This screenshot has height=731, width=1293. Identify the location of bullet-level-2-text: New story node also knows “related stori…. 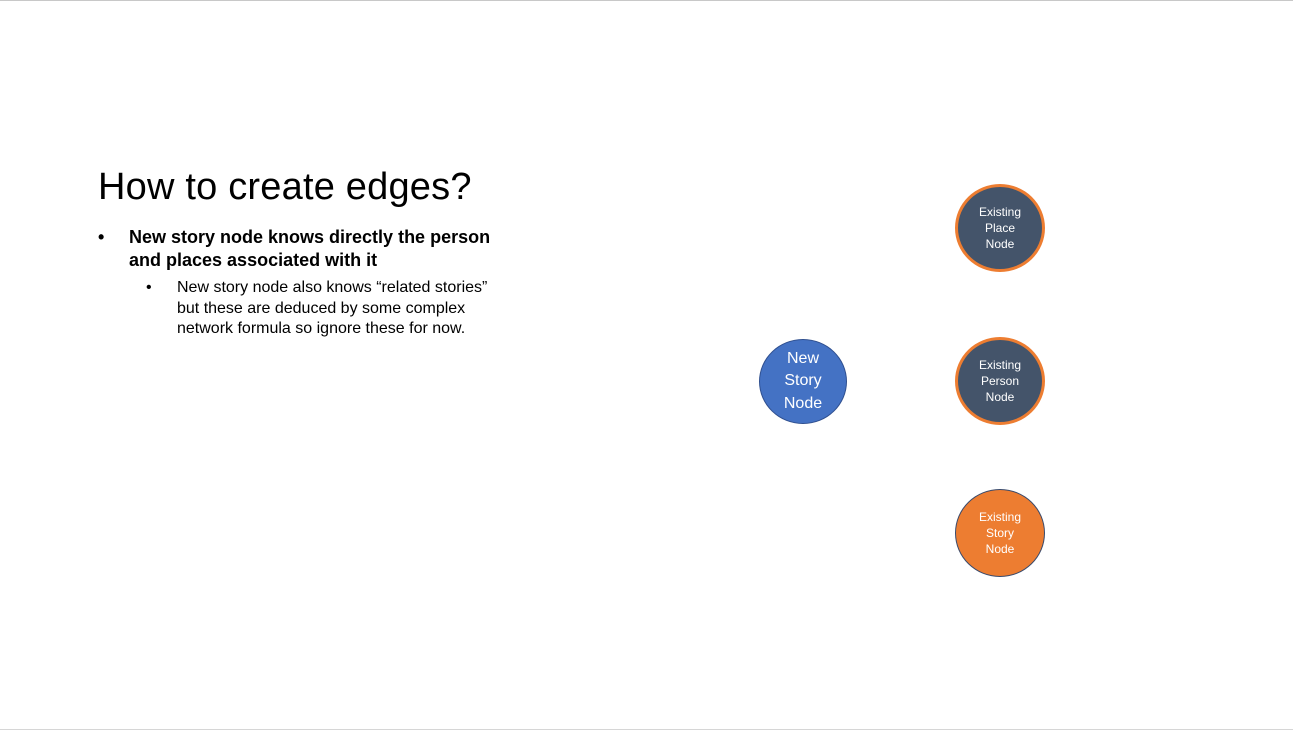
(341, 309).